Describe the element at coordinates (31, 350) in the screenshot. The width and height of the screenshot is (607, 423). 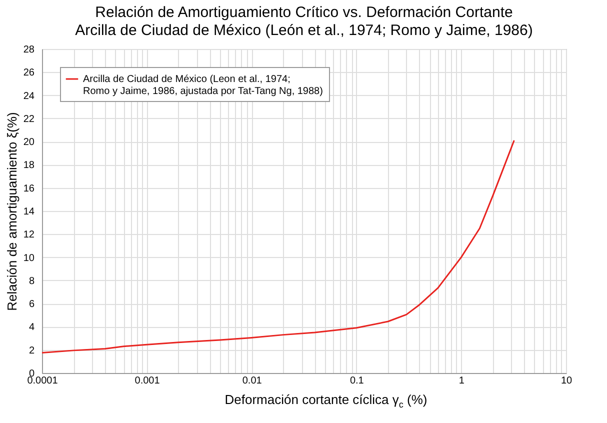
I see `y-tick-label: 2` at that location.